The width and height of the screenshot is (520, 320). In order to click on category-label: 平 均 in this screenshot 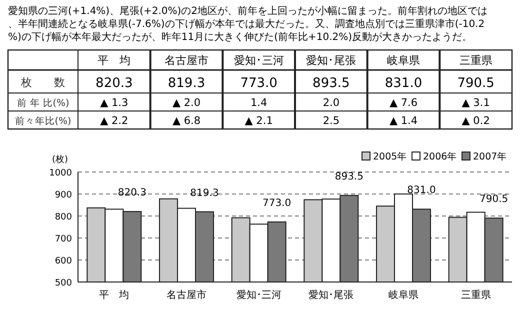, I will do `click(114, 60)`.